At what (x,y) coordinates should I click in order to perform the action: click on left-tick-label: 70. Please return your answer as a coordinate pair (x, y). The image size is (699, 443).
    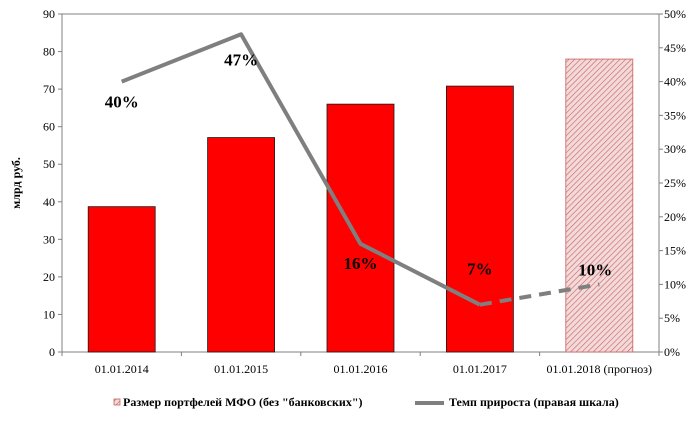
    Looking at the image, I should click on (49, 89).